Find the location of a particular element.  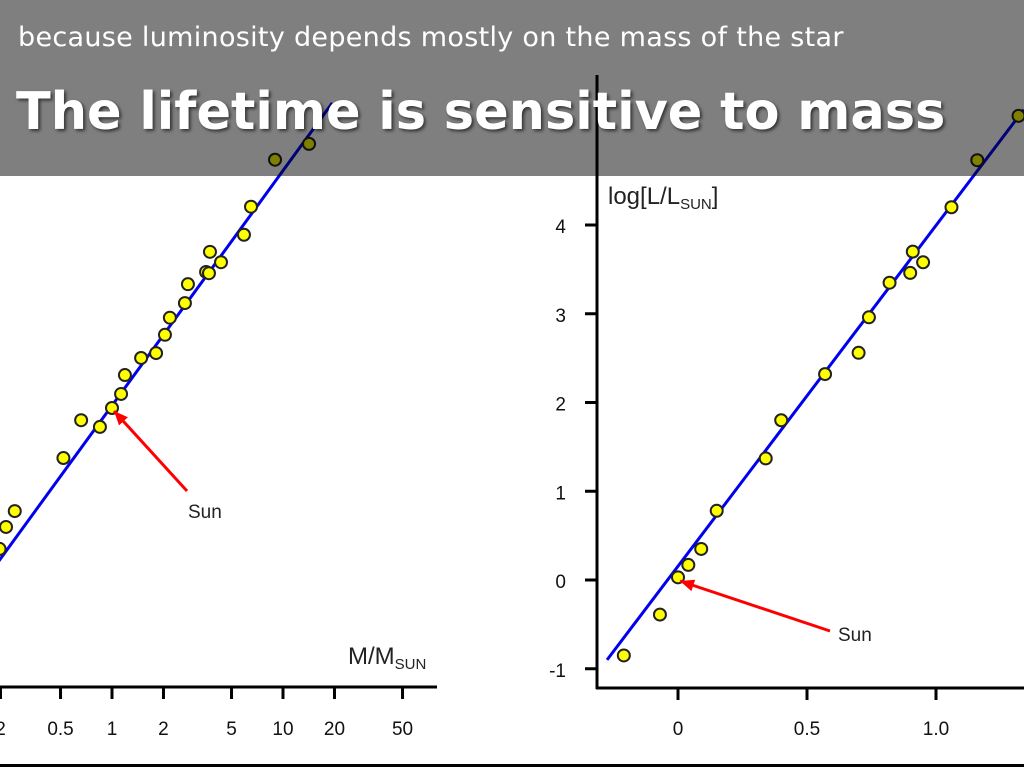

right-x-tick-label: 0.5 is located at coordinates (807, 729).